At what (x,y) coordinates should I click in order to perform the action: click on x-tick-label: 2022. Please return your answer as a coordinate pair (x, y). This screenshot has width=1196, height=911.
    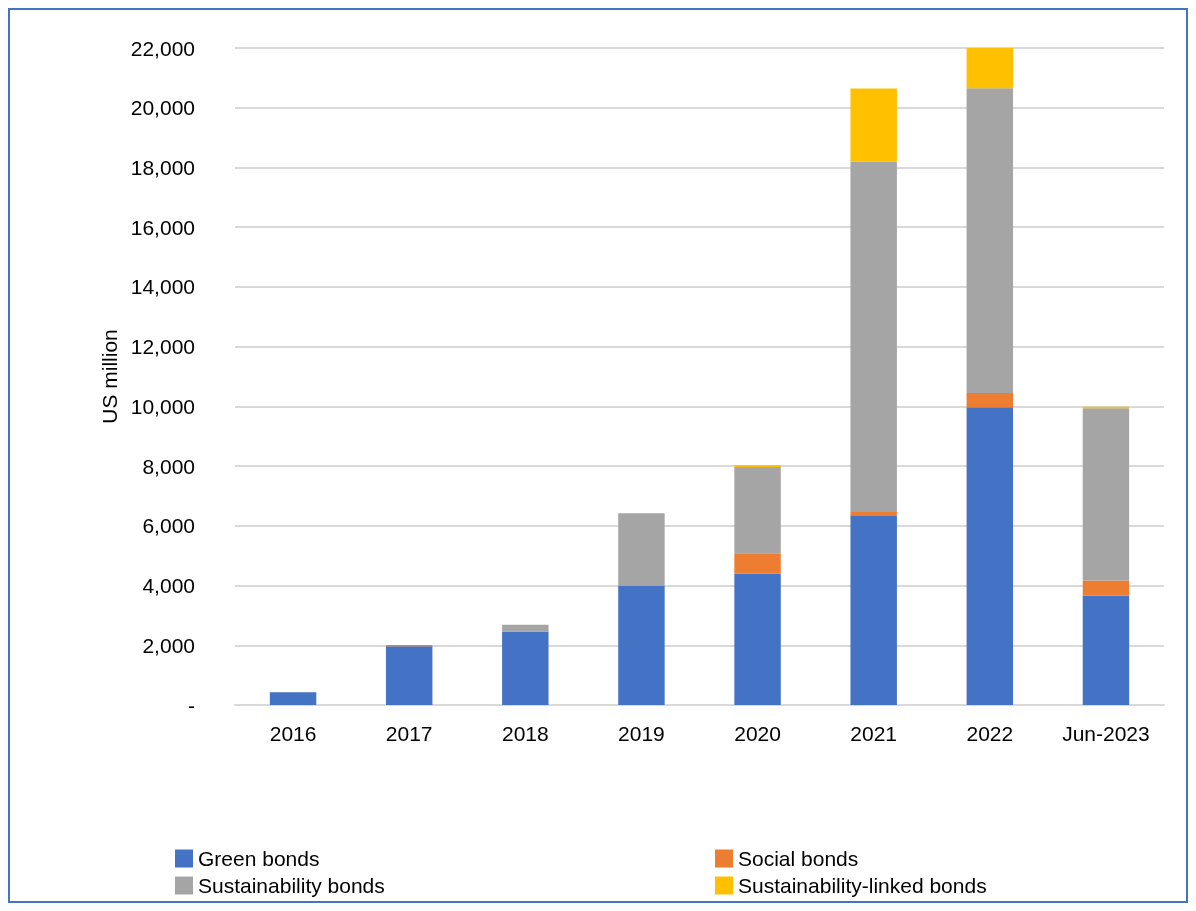
    Looking at the image, I should click on (990, 733).